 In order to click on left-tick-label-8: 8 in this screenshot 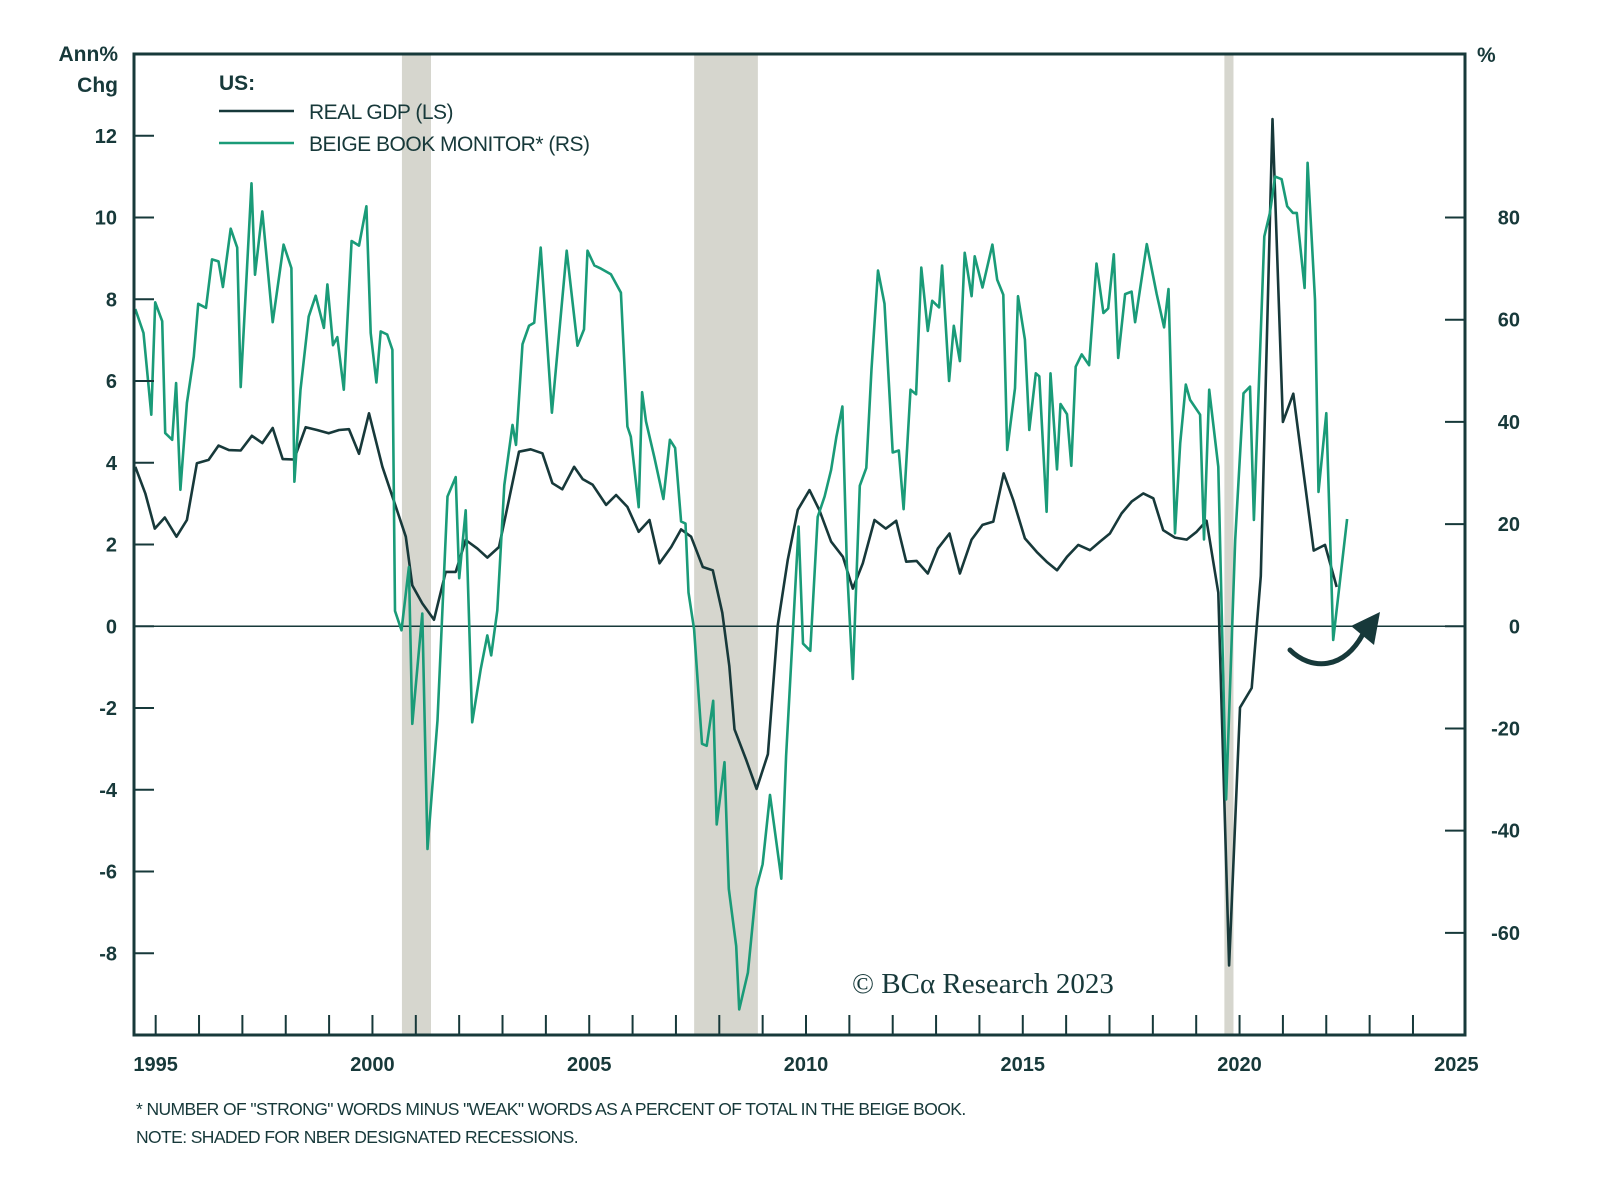, I will do `click(111, 300)`.